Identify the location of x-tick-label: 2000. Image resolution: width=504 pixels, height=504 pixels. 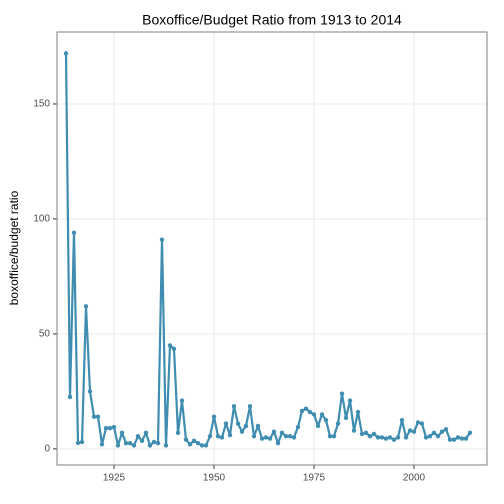
(414, 478).